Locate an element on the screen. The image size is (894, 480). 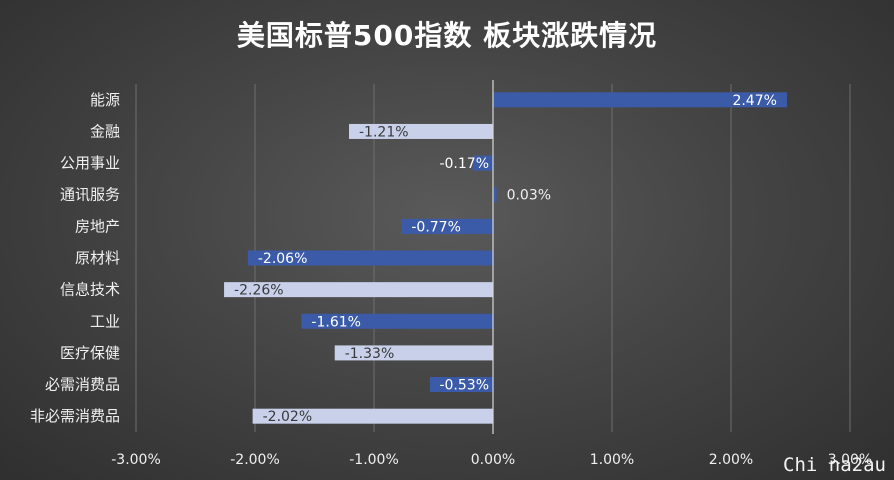
x-tick-label: -1.00% is located at coordinates (374, 460).